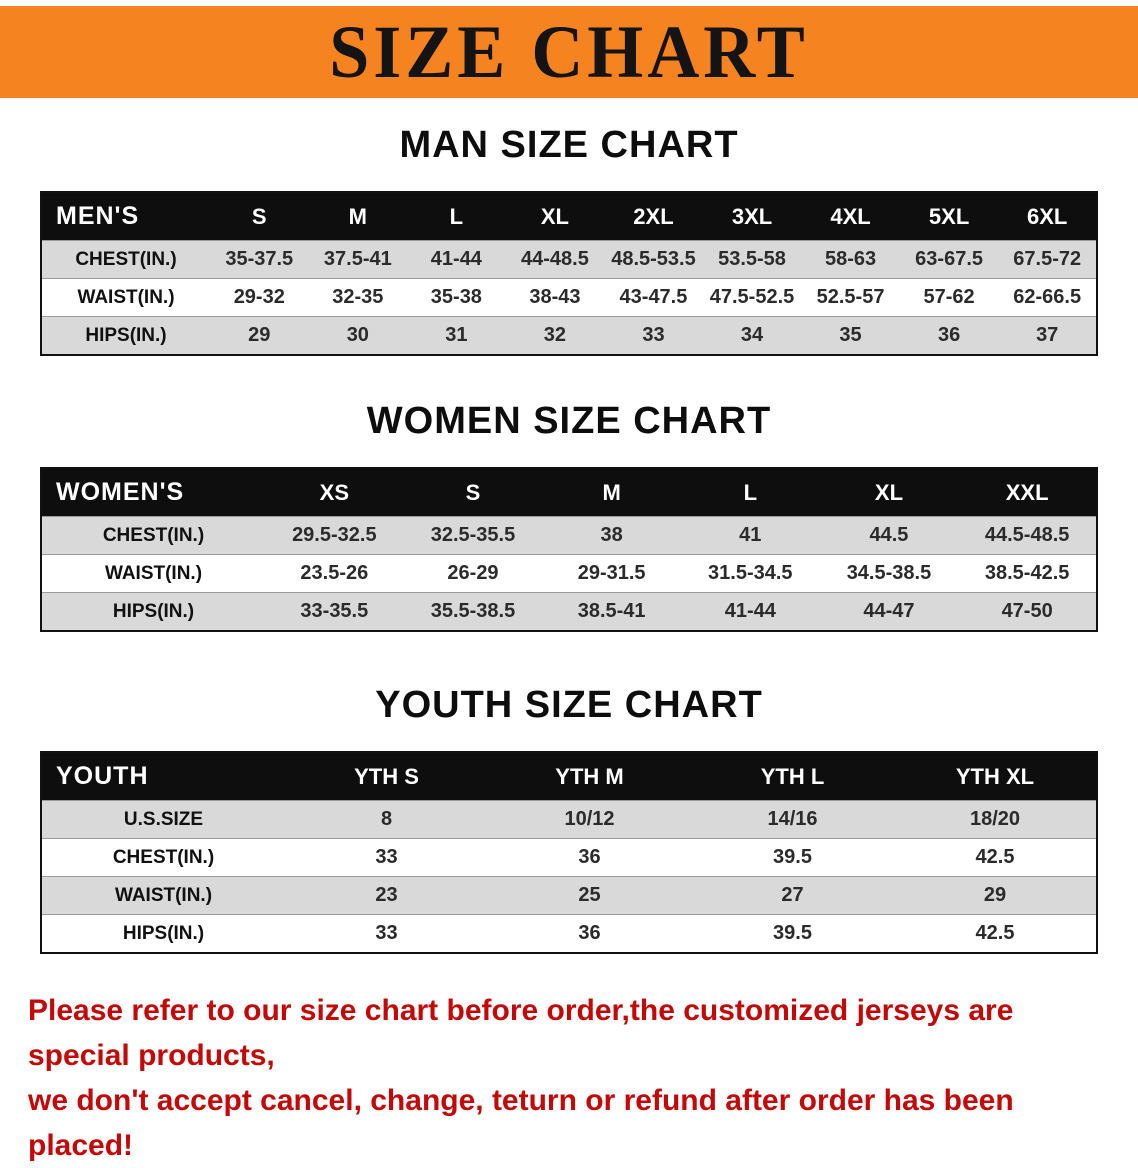  What do you see at coordinates (995, 819) in the screenshot?
I see `table-cell: 18/20` at bounding box center [995, 819].